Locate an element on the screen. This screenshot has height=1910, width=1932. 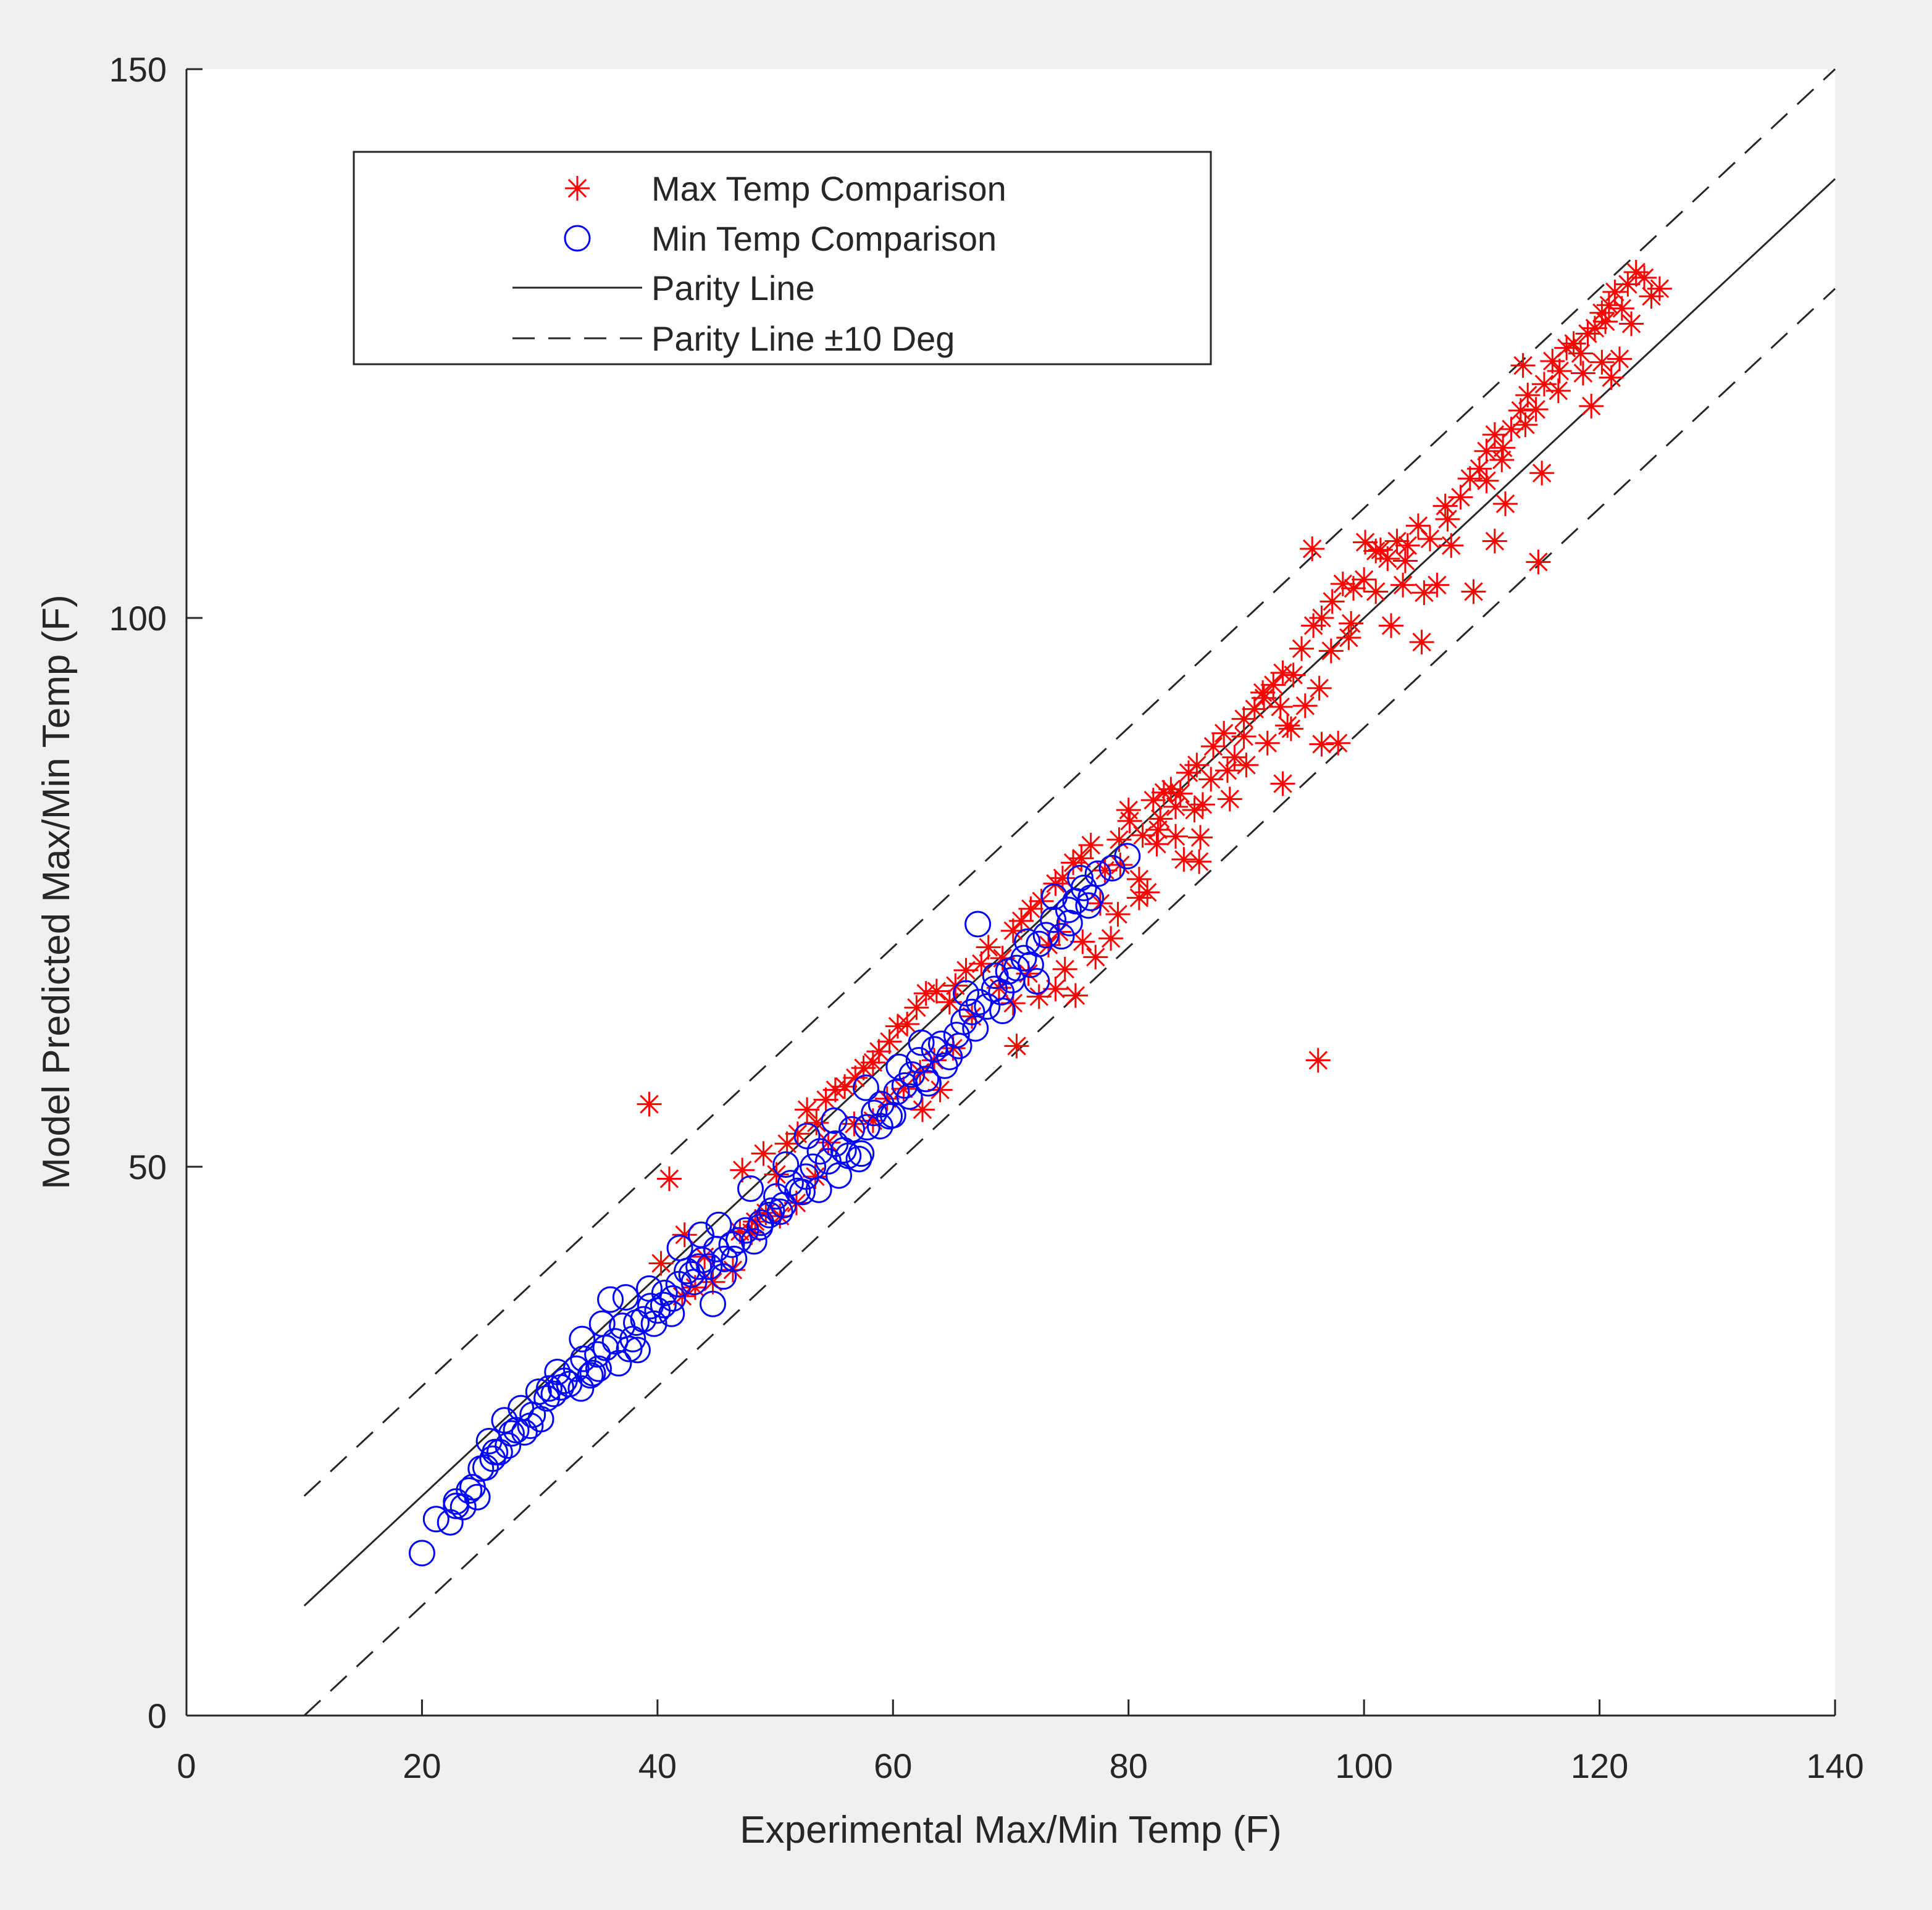
legend-label: Parity Line ±10 Deg is located at coordinates (803, 339).